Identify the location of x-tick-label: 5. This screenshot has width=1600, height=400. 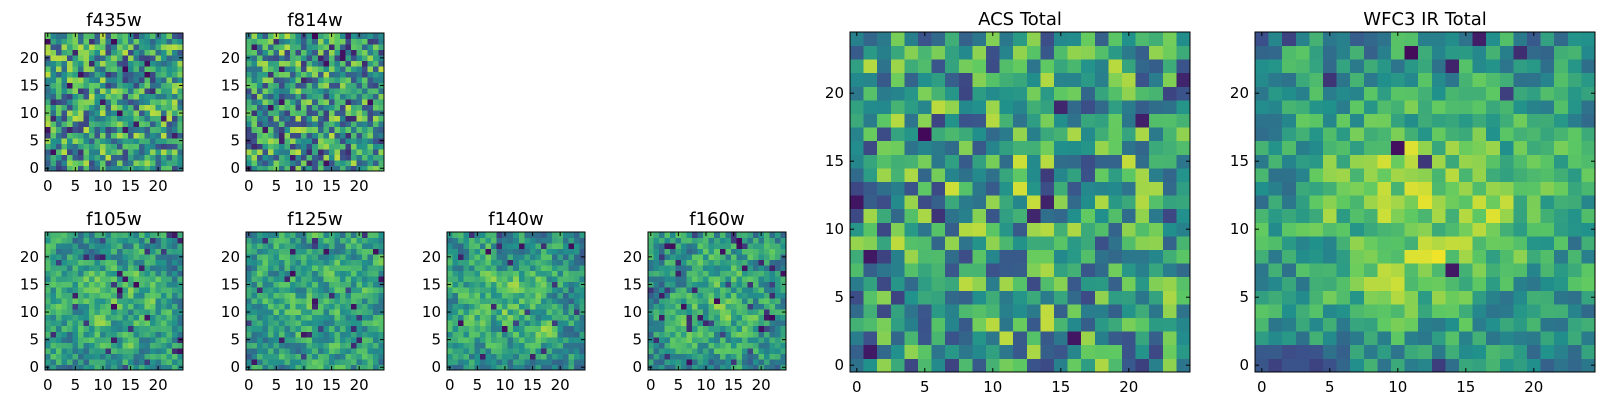
(277, 186).